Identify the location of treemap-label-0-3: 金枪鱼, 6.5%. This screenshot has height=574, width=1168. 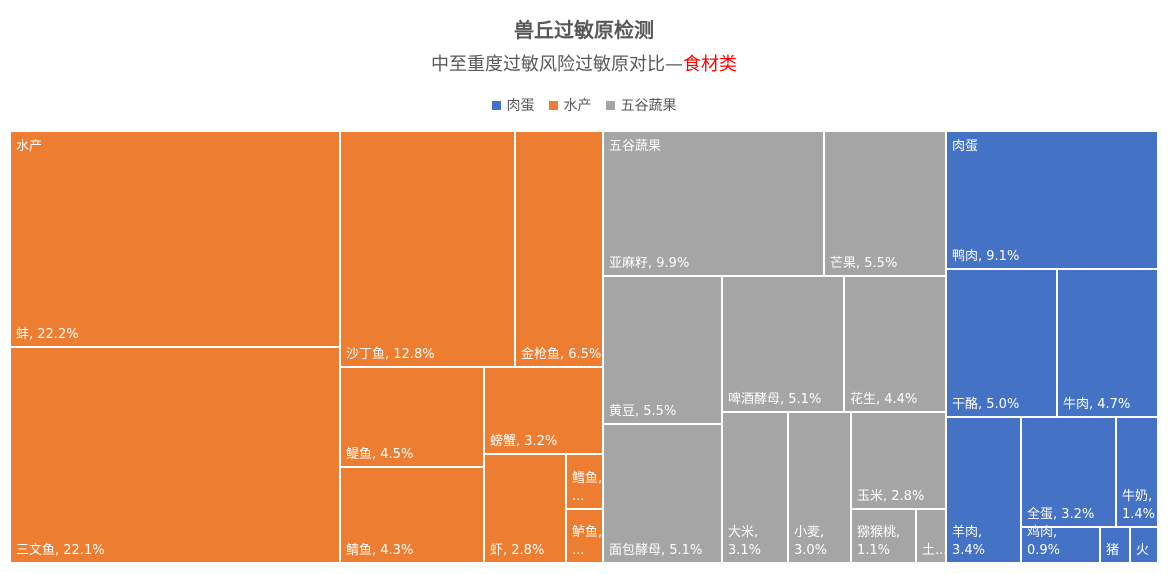
(561, 354).